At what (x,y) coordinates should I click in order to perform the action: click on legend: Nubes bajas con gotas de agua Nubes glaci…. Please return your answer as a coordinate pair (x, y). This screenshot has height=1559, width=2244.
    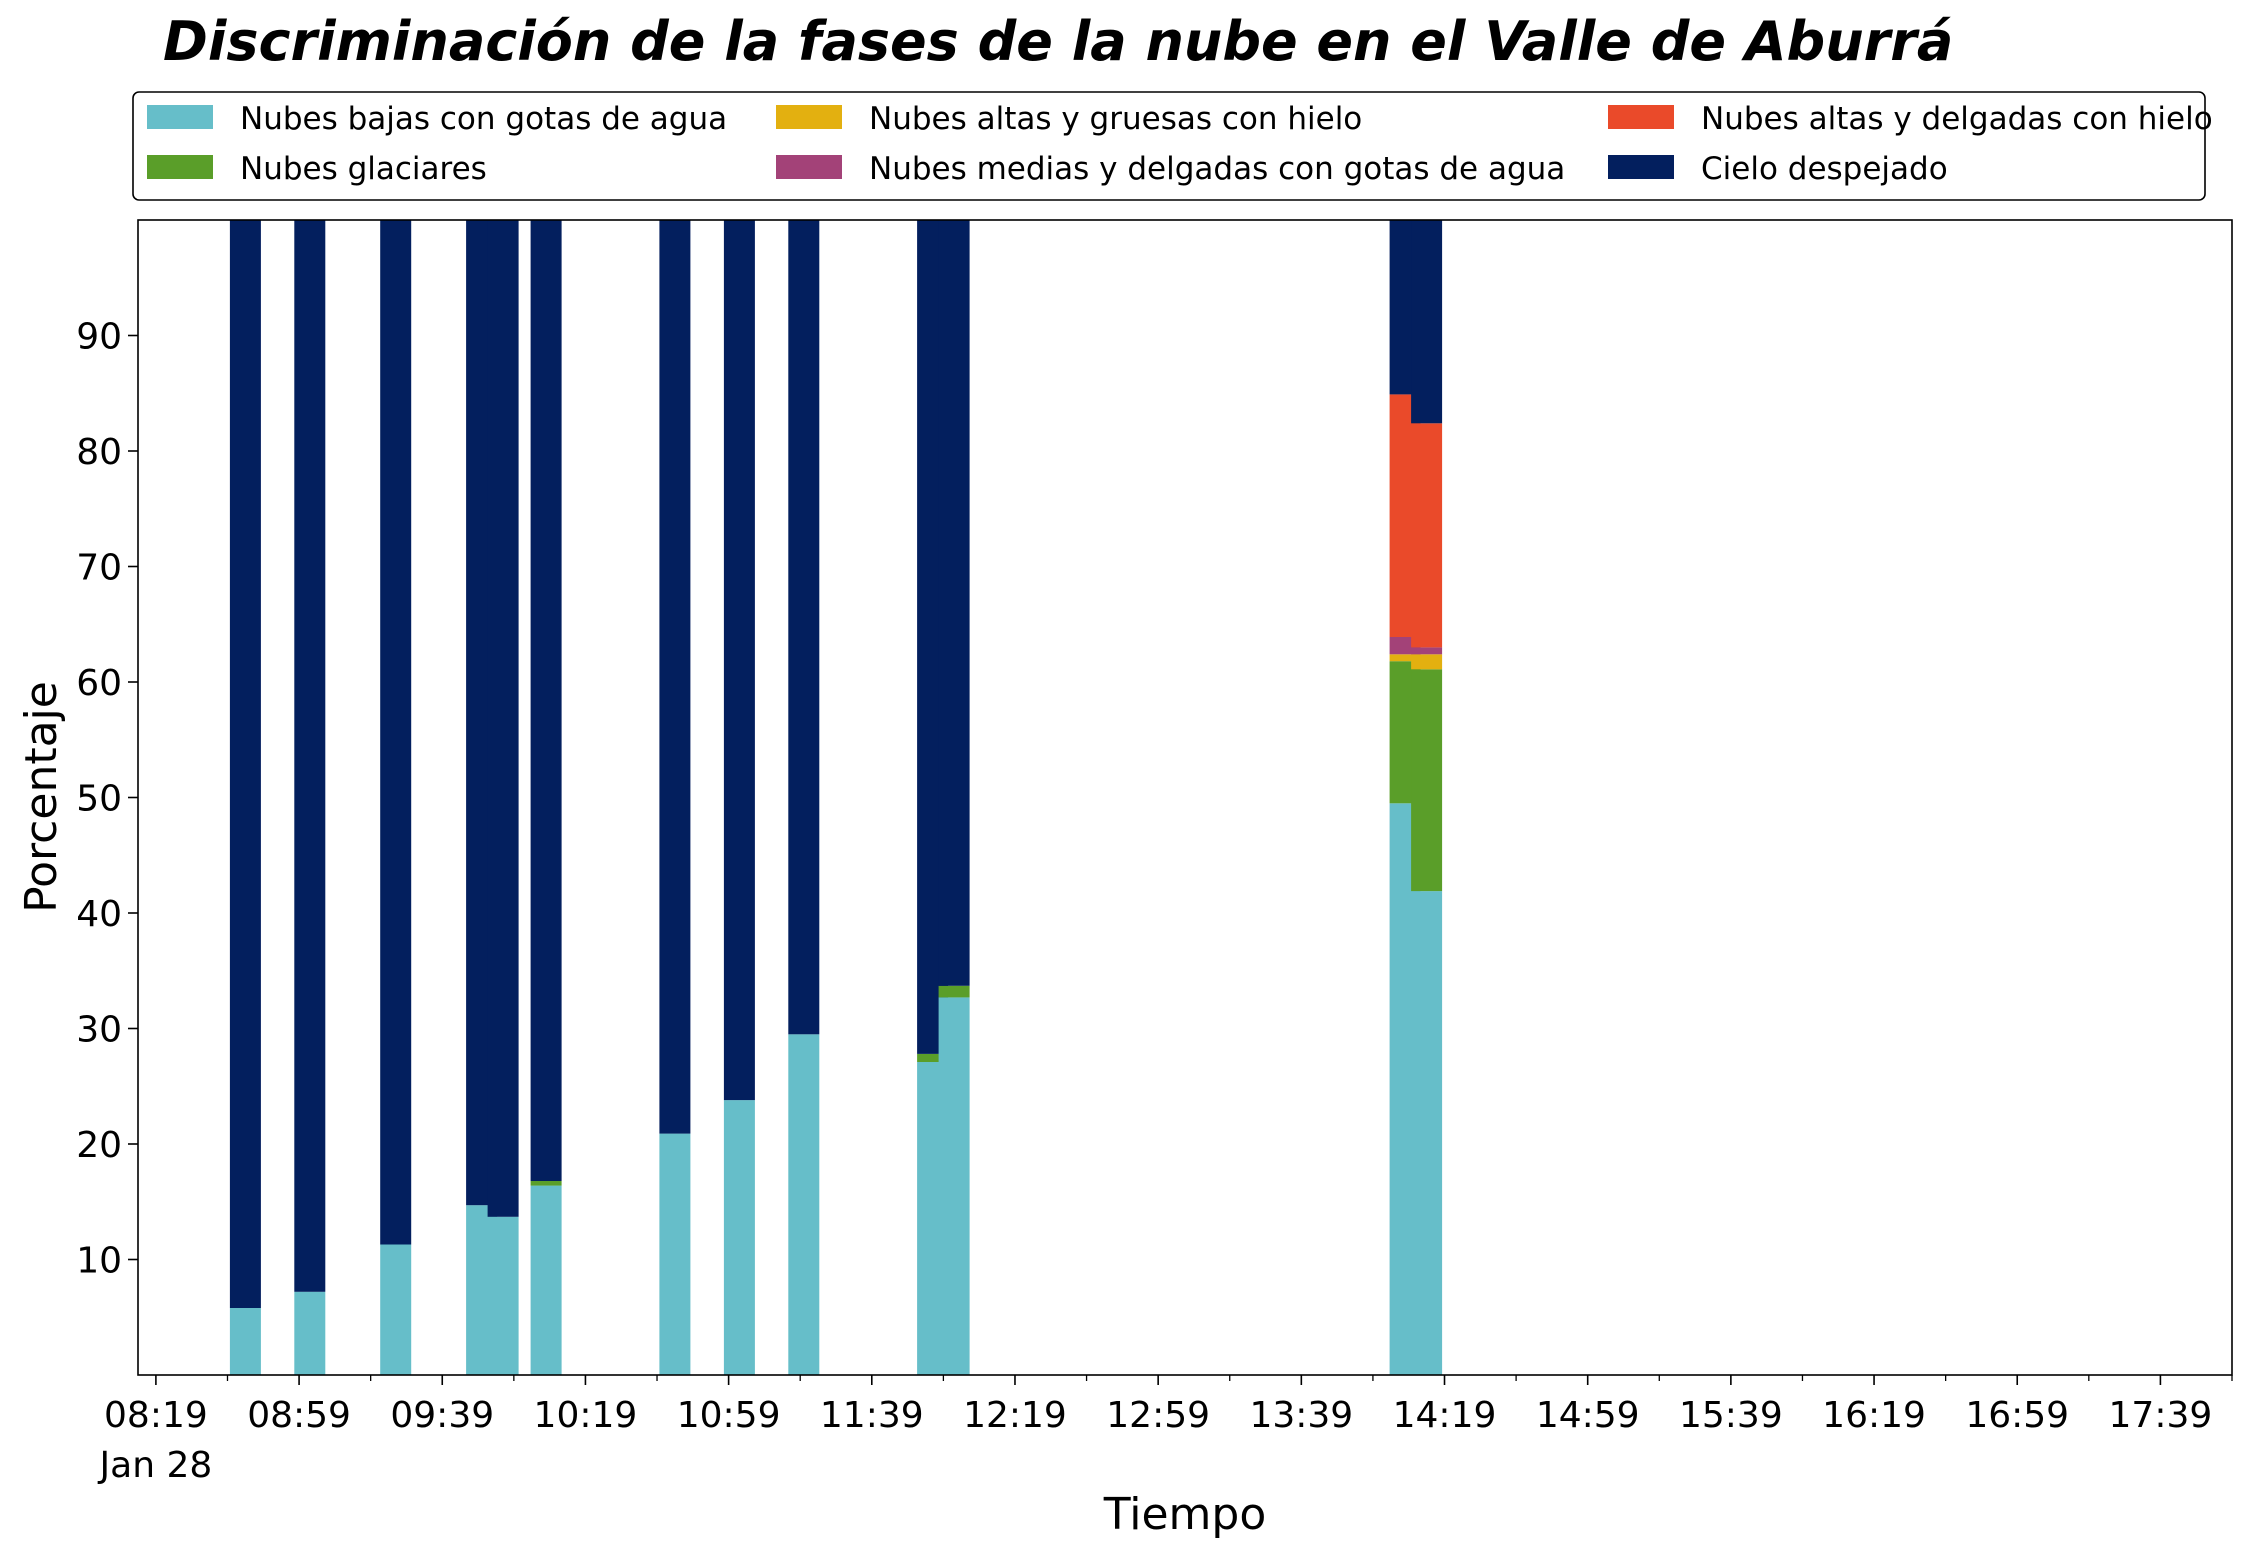
    Looking at the image, I should click on (1172, 146).